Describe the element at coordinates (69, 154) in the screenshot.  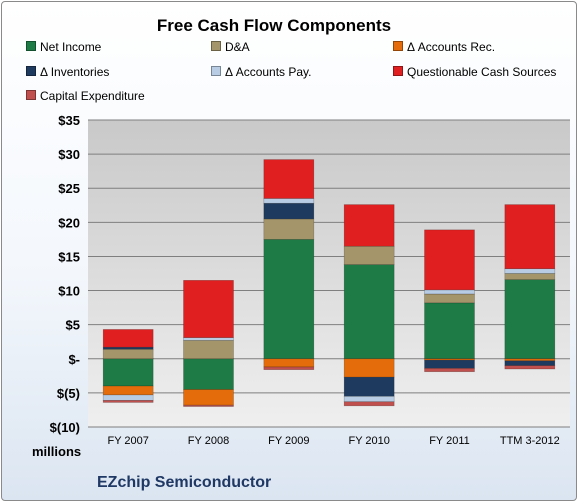
I see `y-tick-label: $30` at that location.